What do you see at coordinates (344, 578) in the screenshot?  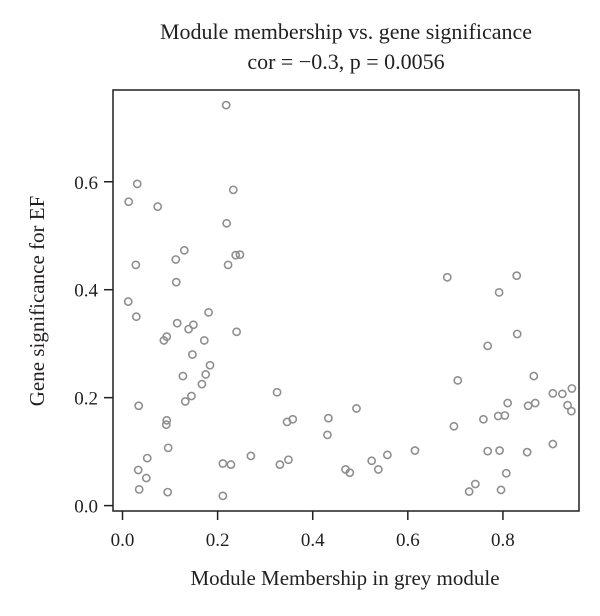 I see `x-axis-label: Module Membership in grey module` at bounding box center [344, 578].